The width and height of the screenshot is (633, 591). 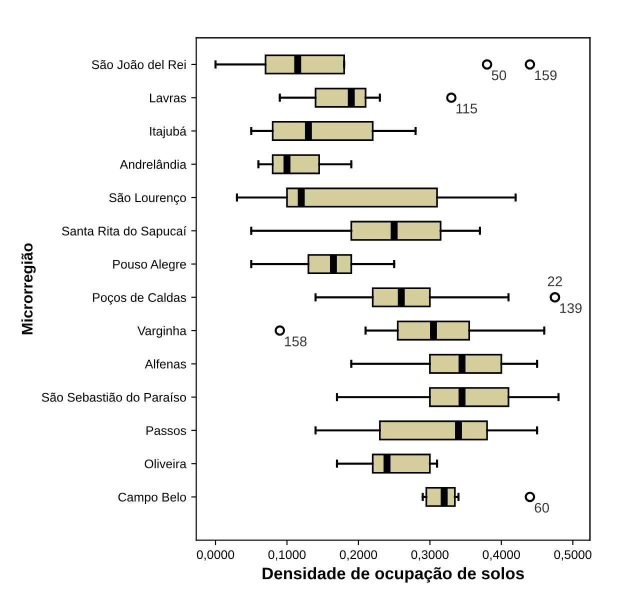 What do you see at coordinates (149, 266) in the screenshot?
I see `y-tick-label: Pouso Alegre` at bounding box center [149, 266].